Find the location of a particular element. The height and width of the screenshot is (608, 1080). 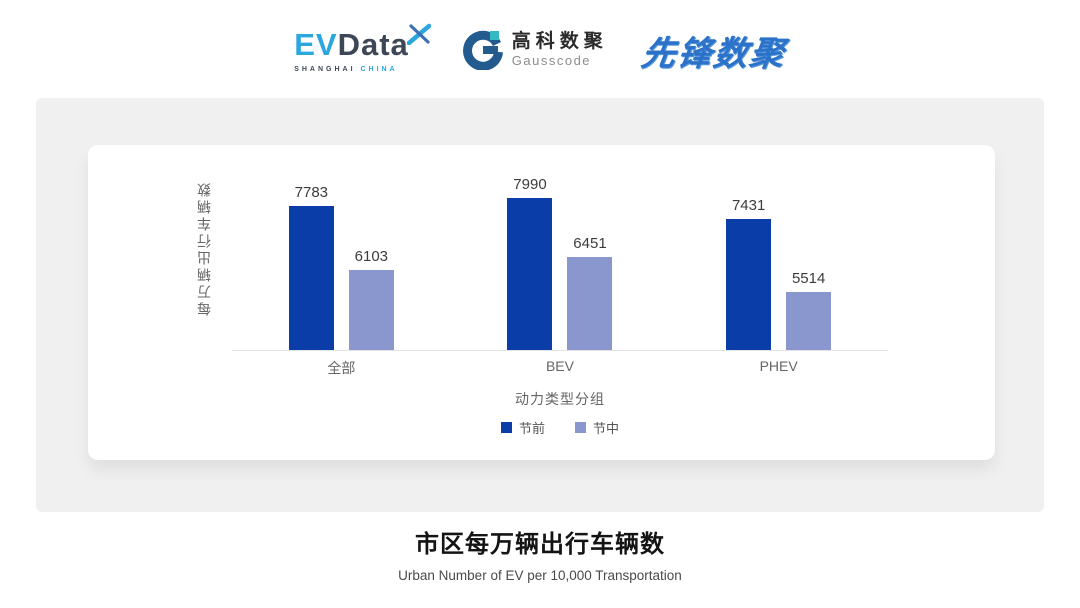

bar-column: 7990 is located at coordinates (530, 247).